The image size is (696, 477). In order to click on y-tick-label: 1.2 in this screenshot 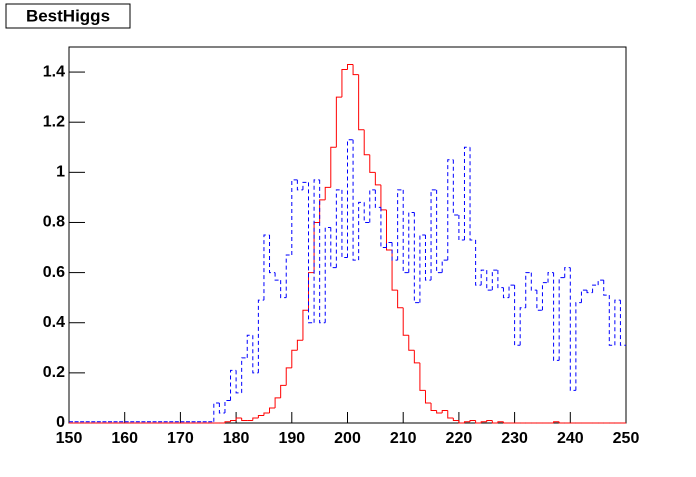, I will do `click(54, 121)`.